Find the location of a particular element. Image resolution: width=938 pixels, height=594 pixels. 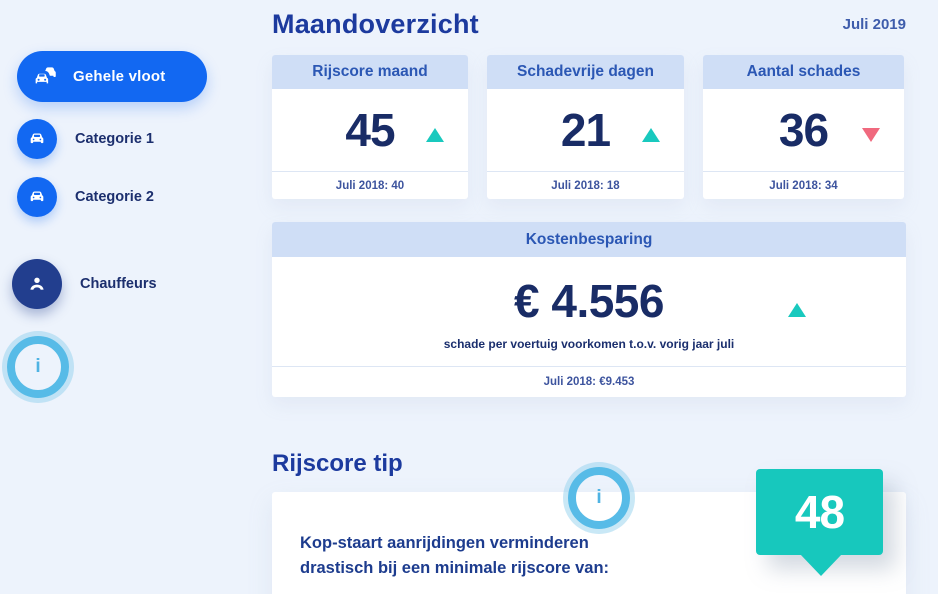

rijscore-badge: 48 is located at coordinates (819, 522).